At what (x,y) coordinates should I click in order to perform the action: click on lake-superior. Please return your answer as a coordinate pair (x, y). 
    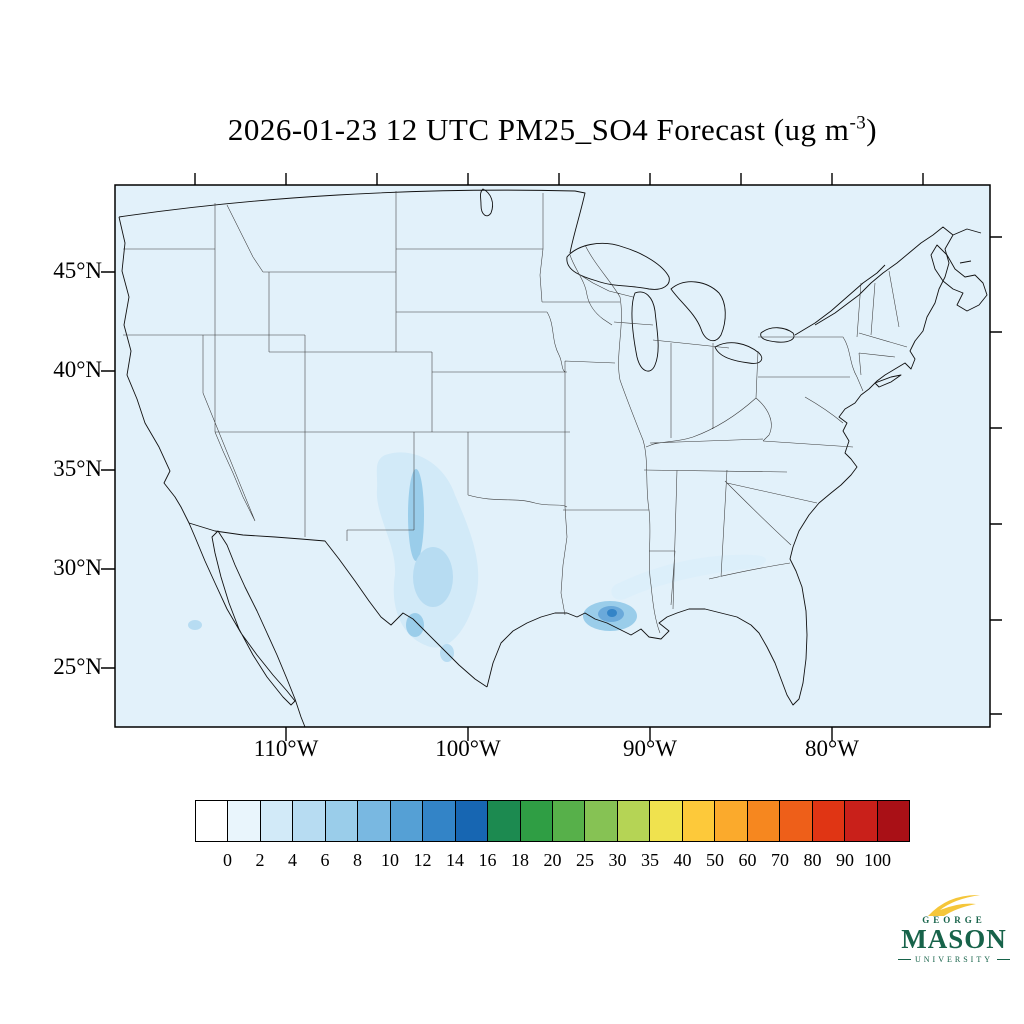
    Looking at the image, I should click on (618, 266).